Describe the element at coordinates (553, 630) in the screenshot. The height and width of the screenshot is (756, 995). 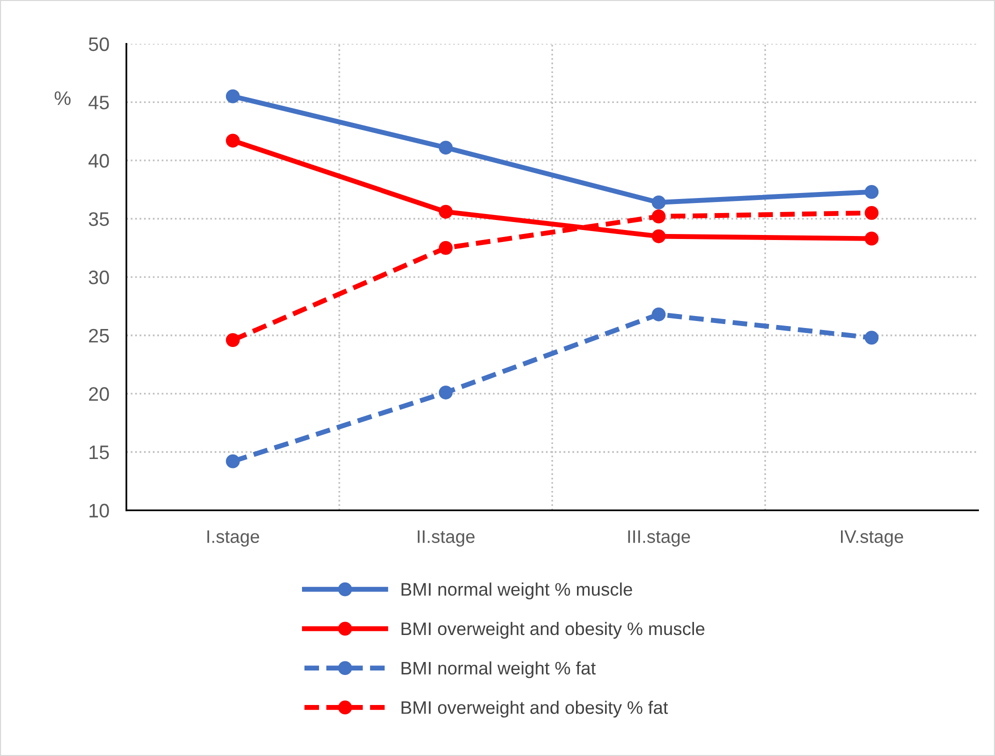
I see `legend-label: BMI overweight and obesity % muscle` at that location.